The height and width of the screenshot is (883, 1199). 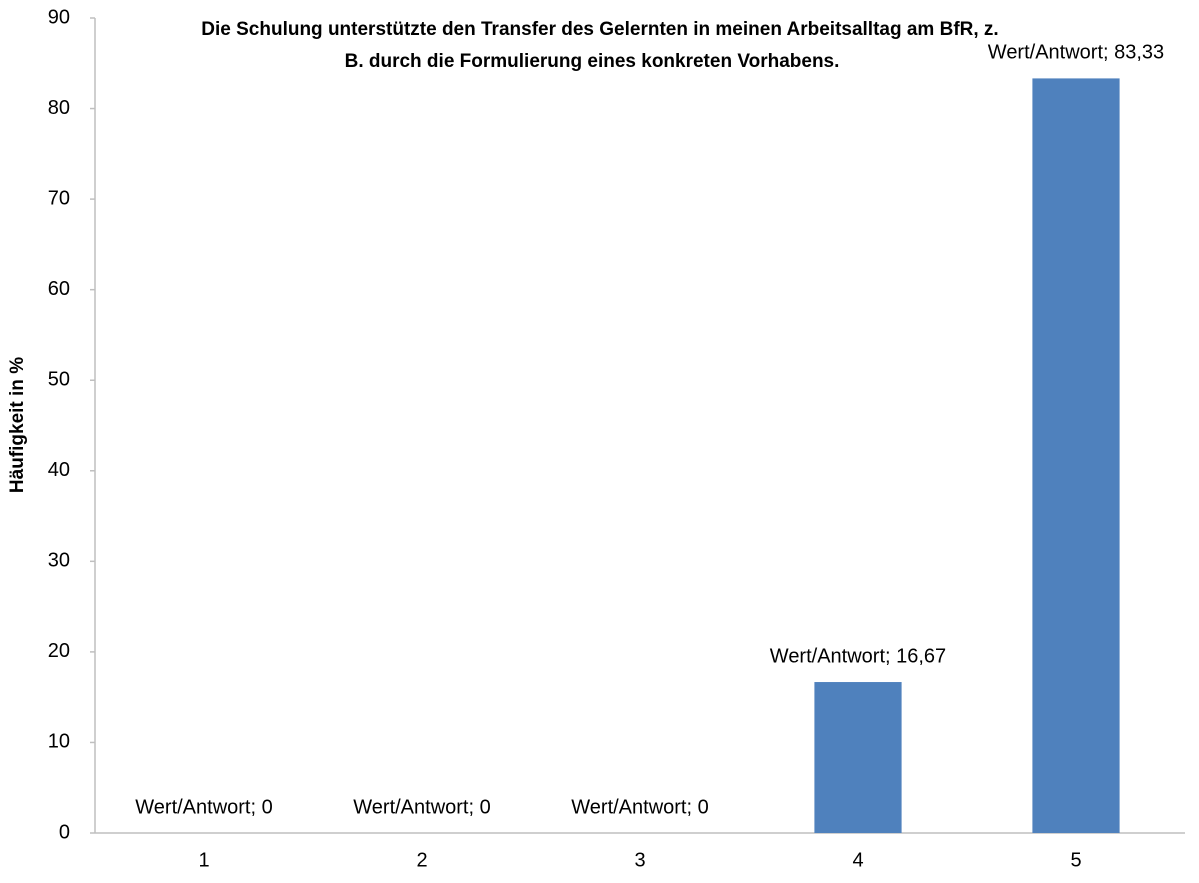 I want to click on y-tick-label: 50, so click(x=59, y=380).